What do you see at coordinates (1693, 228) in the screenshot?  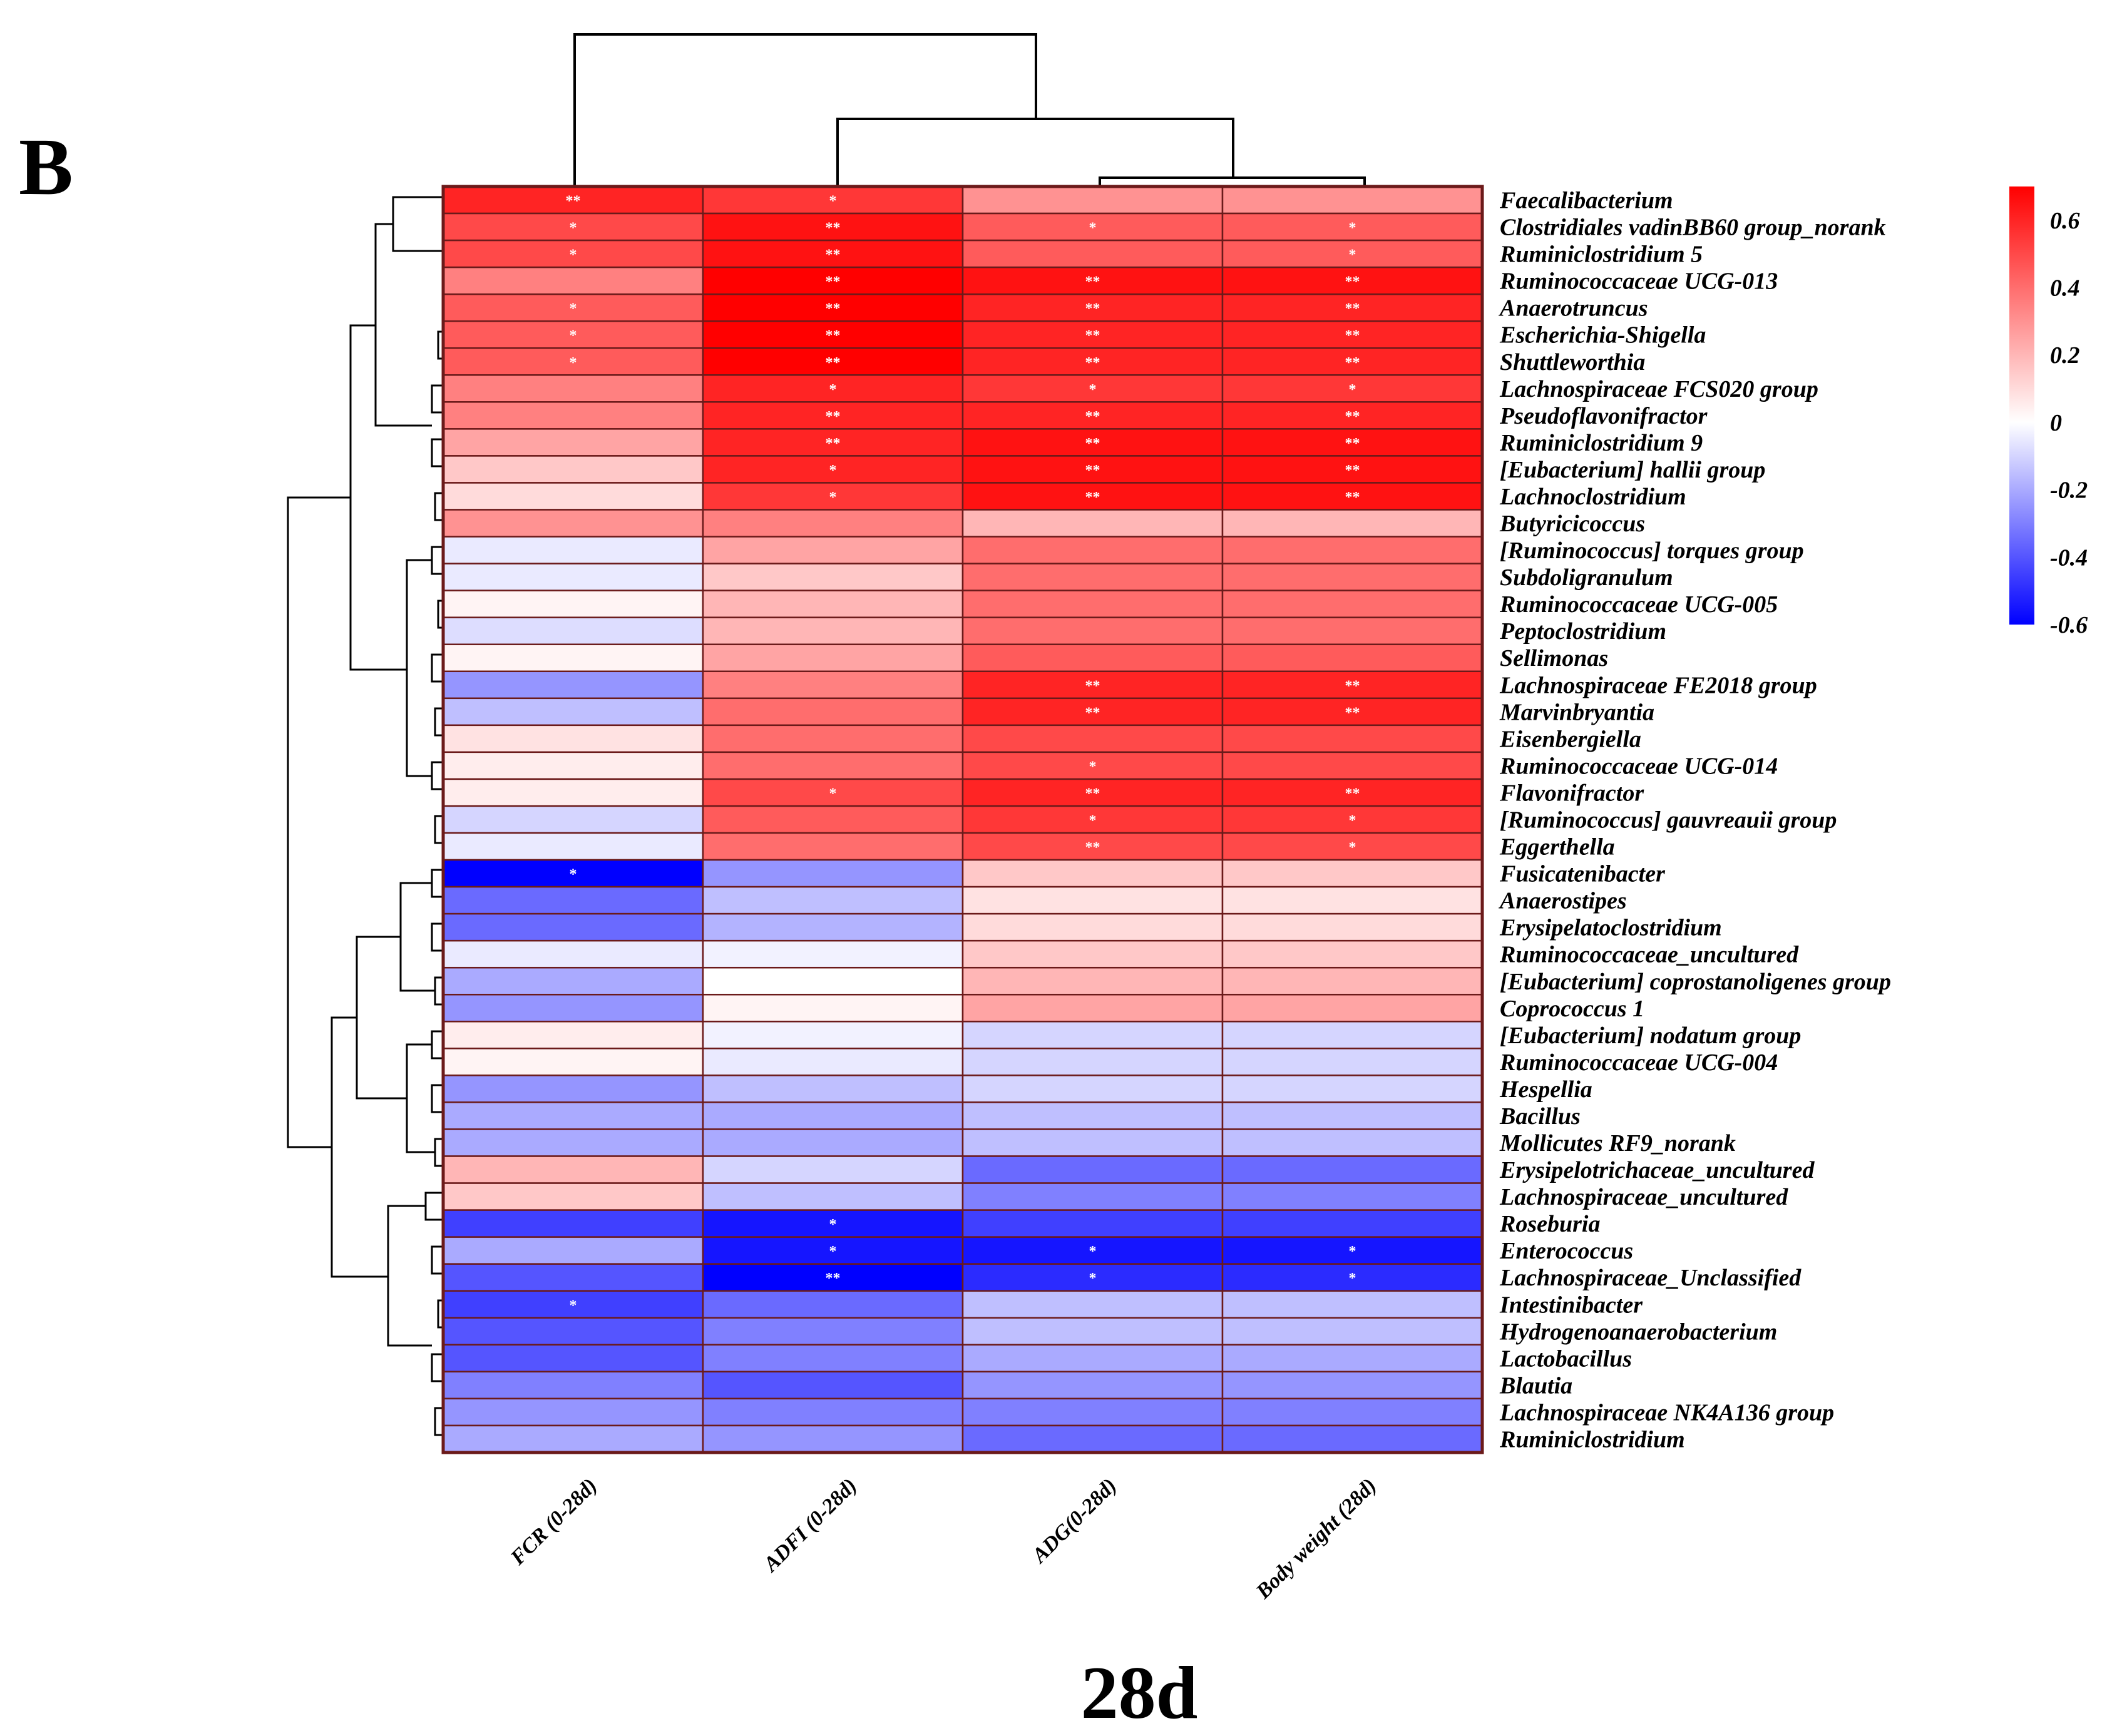 I see `row-label: Clostridiales vadinBB60 group_norank` at bounding box center [1693, 228].